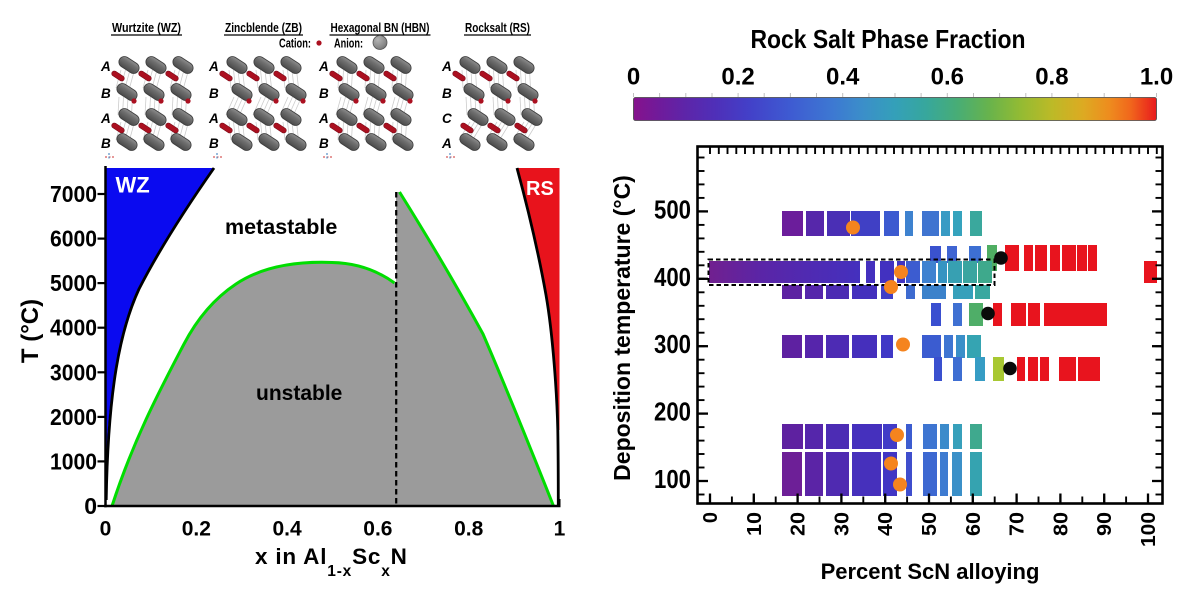  Describe the element at coordinates (672, 413) in the screenshot. I see `svg-text: 200` at that location.